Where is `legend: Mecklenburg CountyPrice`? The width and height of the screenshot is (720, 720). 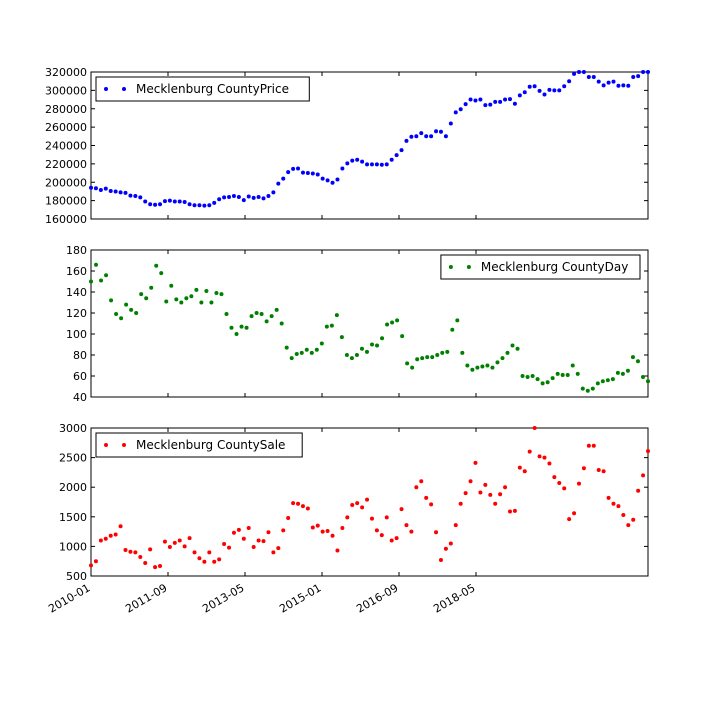
legend: Mecklenburg CountyPrice is located at coordinates (202, 89).